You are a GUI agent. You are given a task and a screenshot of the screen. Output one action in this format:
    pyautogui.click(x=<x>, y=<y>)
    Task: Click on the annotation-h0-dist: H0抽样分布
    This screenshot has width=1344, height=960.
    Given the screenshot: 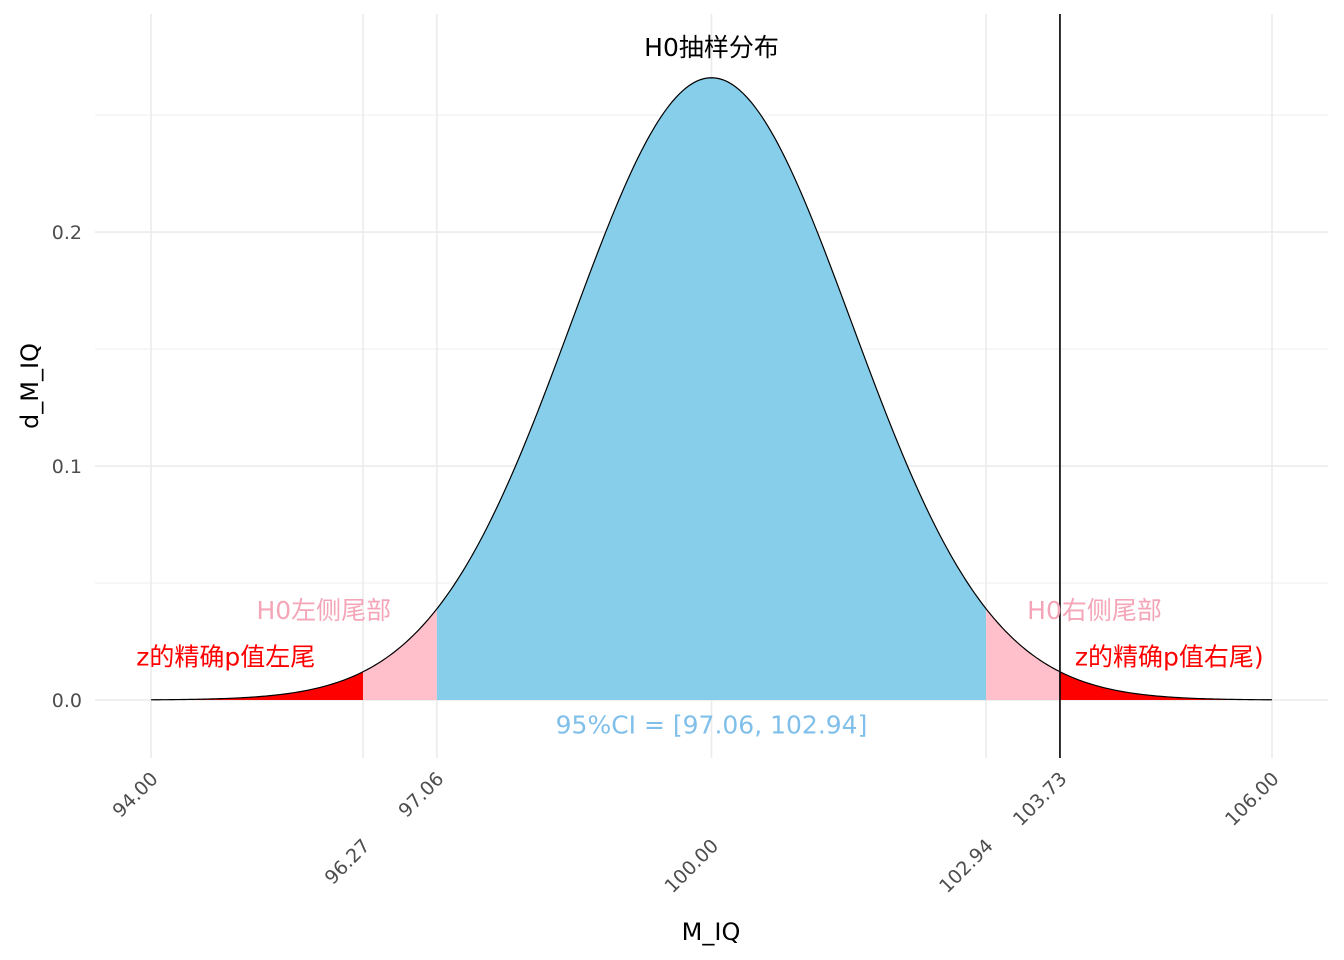 What is the action you would take?
    pyautogui.click(x=711, y=47)
    